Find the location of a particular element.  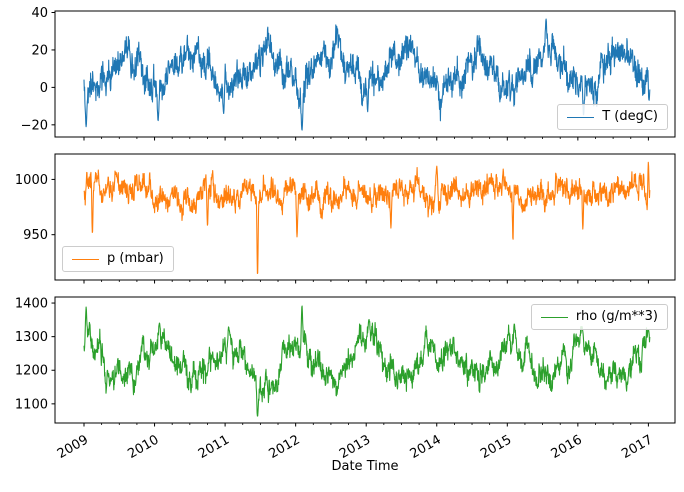

y-tick-label: 1300 is located at coordinates (31, 337).